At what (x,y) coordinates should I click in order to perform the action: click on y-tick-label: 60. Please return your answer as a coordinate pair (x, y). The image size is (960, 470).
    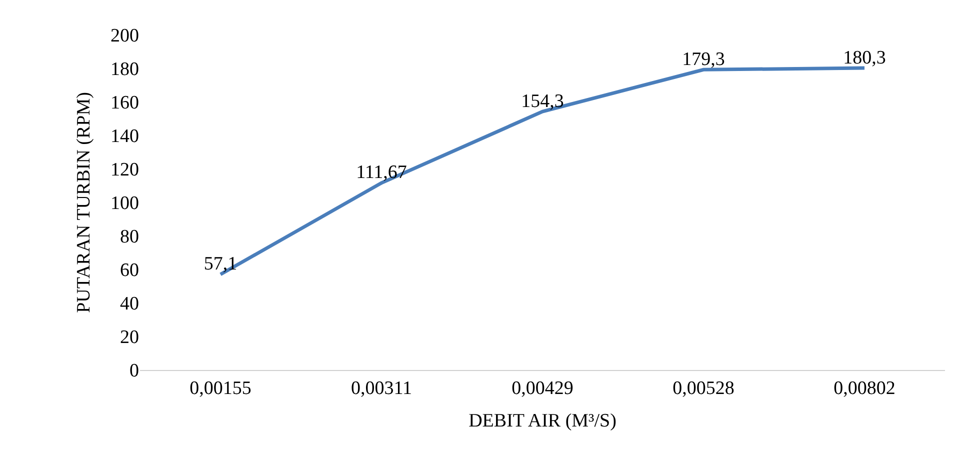
    Looking at the image, I should click on (129, 271).